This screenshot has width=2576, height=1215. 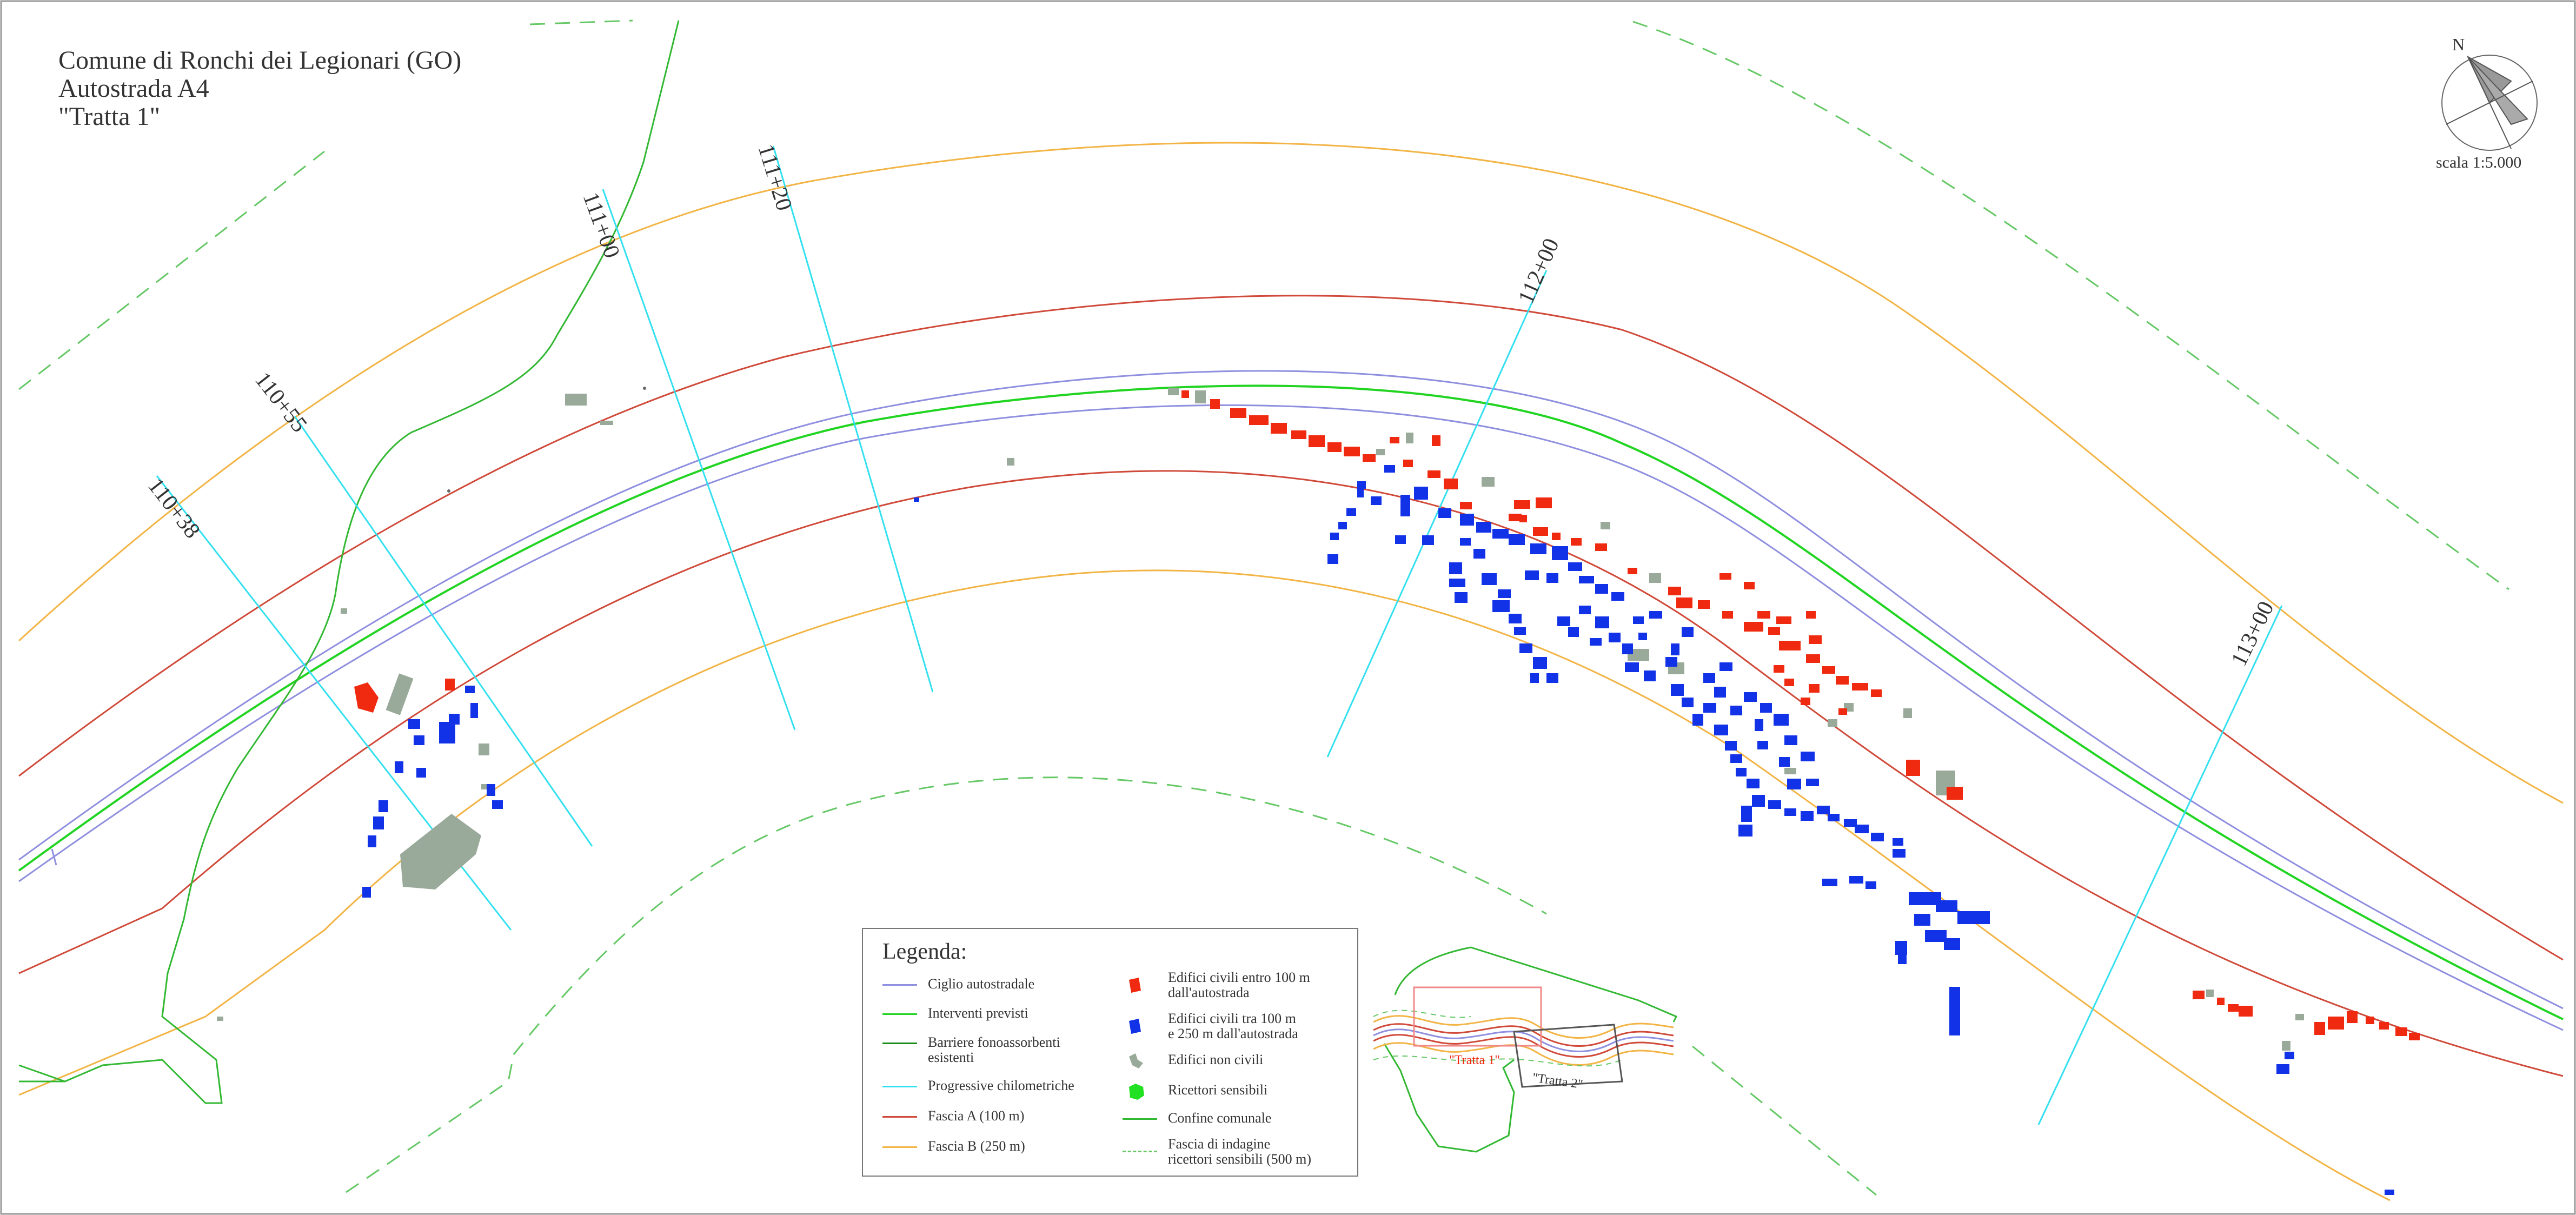 I want to click on legend-label: Confine comunale, so click(x=1220, y=1118).